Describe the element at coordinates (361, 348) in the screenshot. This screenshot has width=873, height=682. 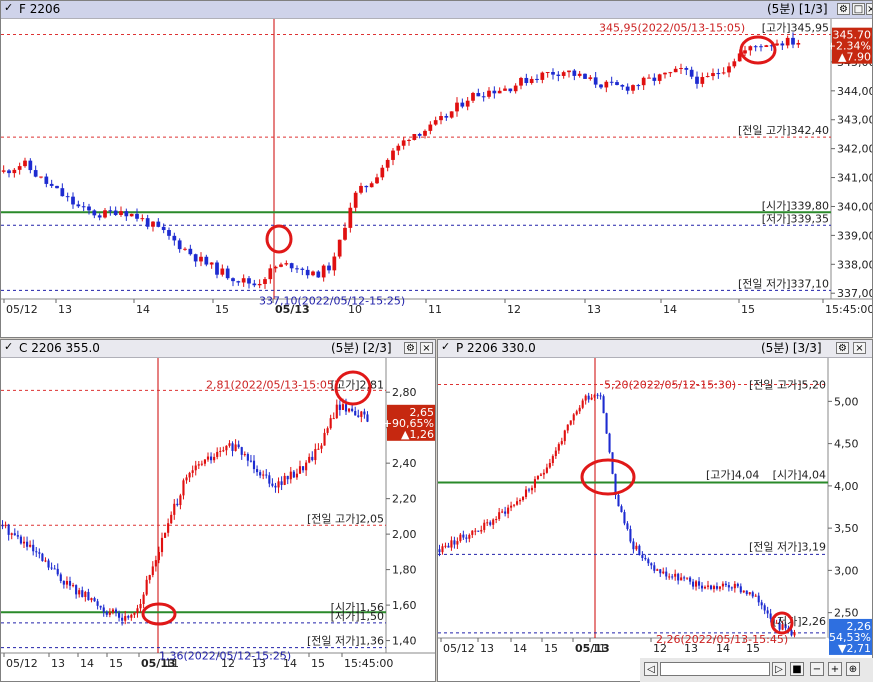
I see `period-label: (5분) [2/3]` at that location.